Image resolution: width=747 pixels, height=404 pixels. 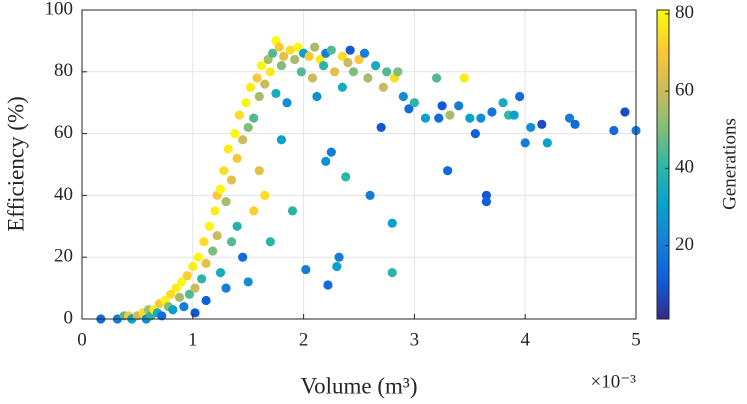 What do you see at coordinates (69, 317) in the screenshot?
I see `y-tick-label: 0` at bounding box center [69, 317].